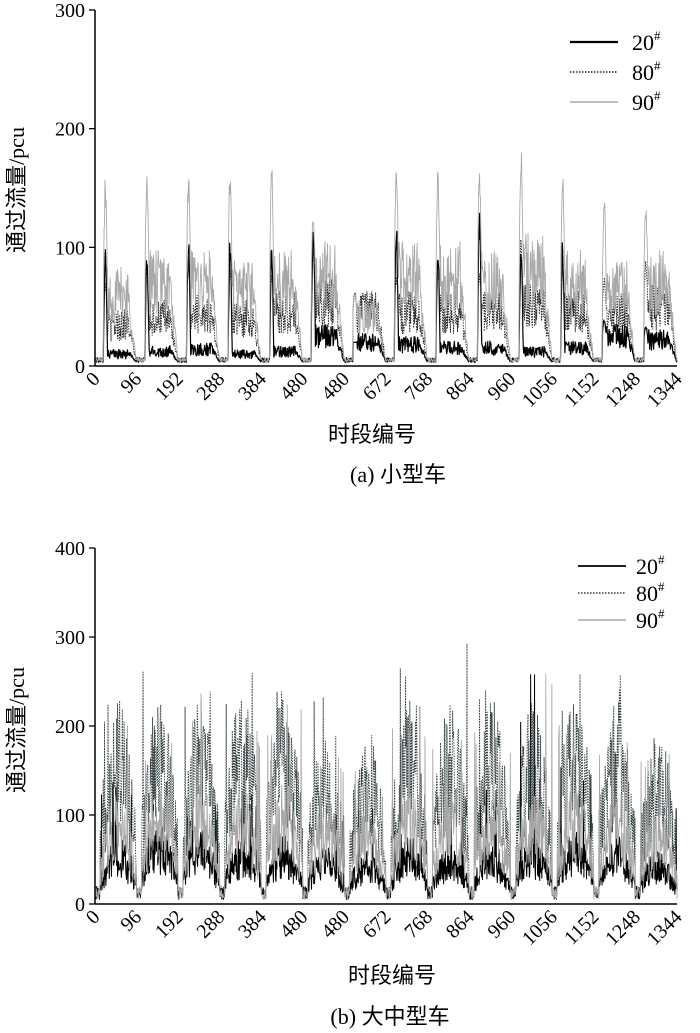  What do you see at coordinates (389, 1016) in the screenshot?
I see `caption-b: (b) 大中型车` at bounding box center [389, 1016].